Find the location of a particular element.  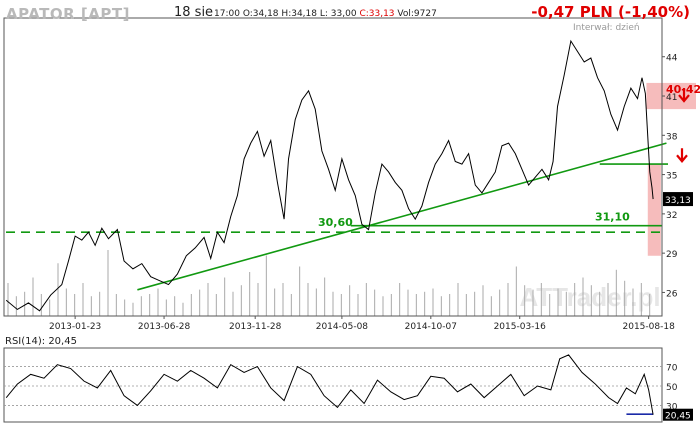

y-tick-label: 26 is located at coordinates (672, 294).